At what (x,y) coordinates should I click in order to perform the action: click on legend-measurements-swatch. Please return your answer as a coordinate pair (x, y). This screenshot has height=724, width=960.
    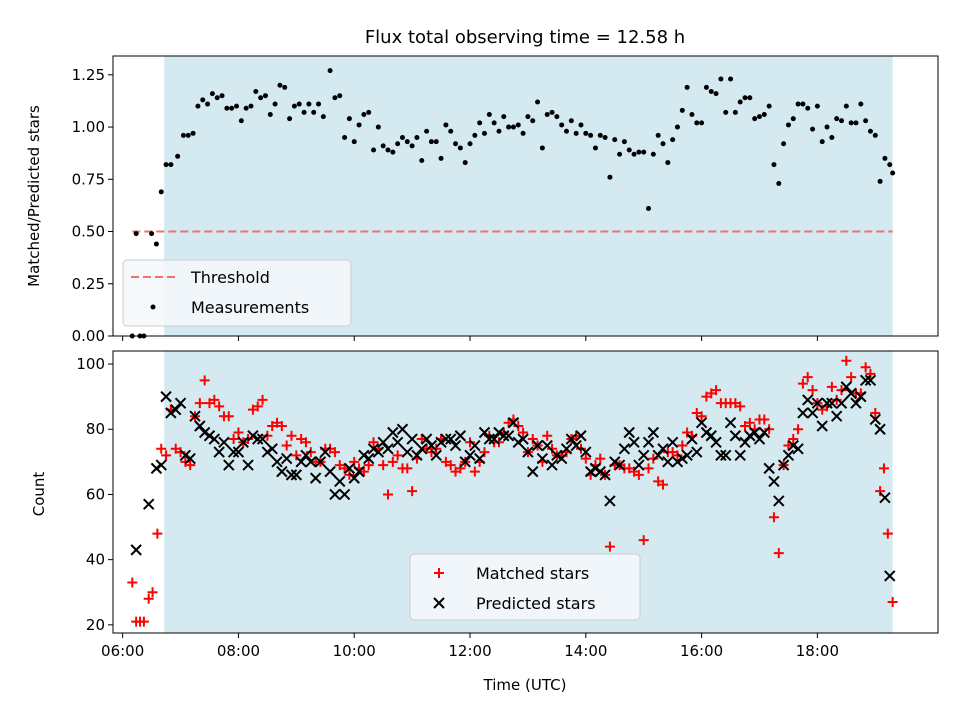
    Looking at the image, I should click on (153, 307).